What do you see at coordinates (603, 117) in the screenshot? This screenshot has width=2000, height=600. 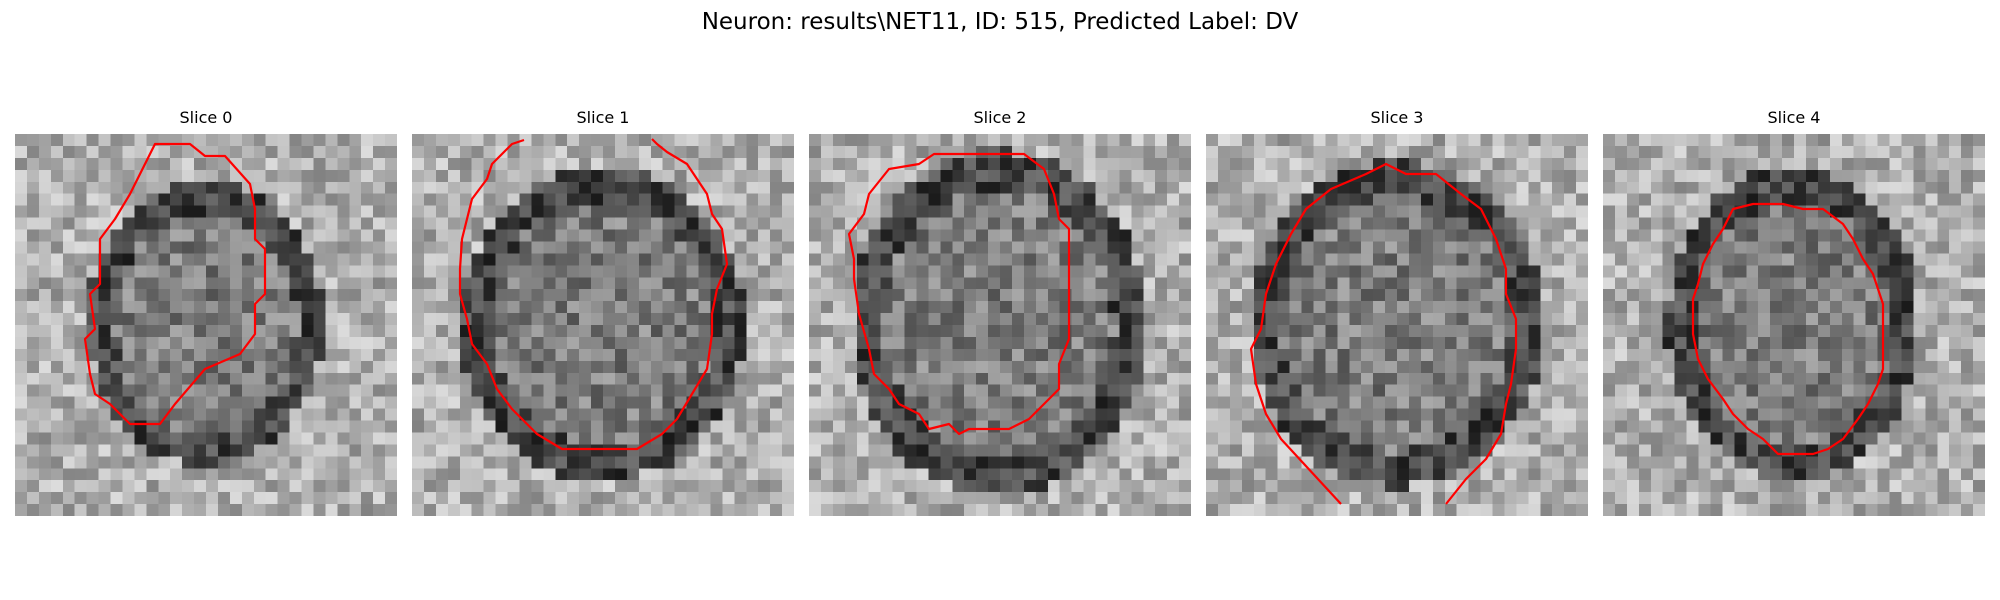 I see `slice-title-1: Slice 1` at bounding box center [603, 117].